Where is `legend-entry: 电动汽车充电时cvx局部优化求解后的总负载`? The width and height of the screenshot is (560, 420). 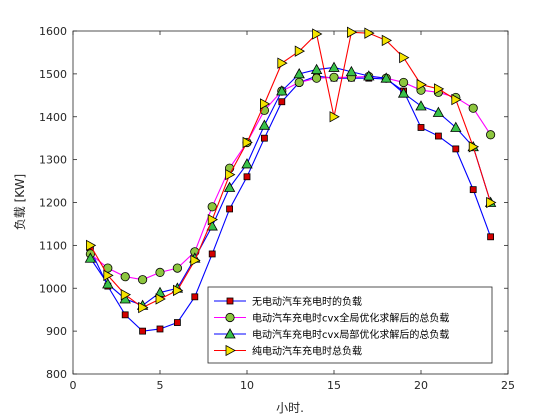
legend-entry: 电动汽车充电时cvx局部优化求解后的总负载 is located at coordinates (331, 334).